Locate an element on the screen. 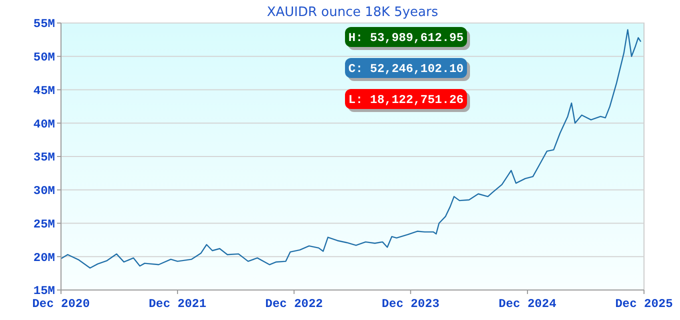  y-tick-label: 50M is located at coordinates (44, 57).